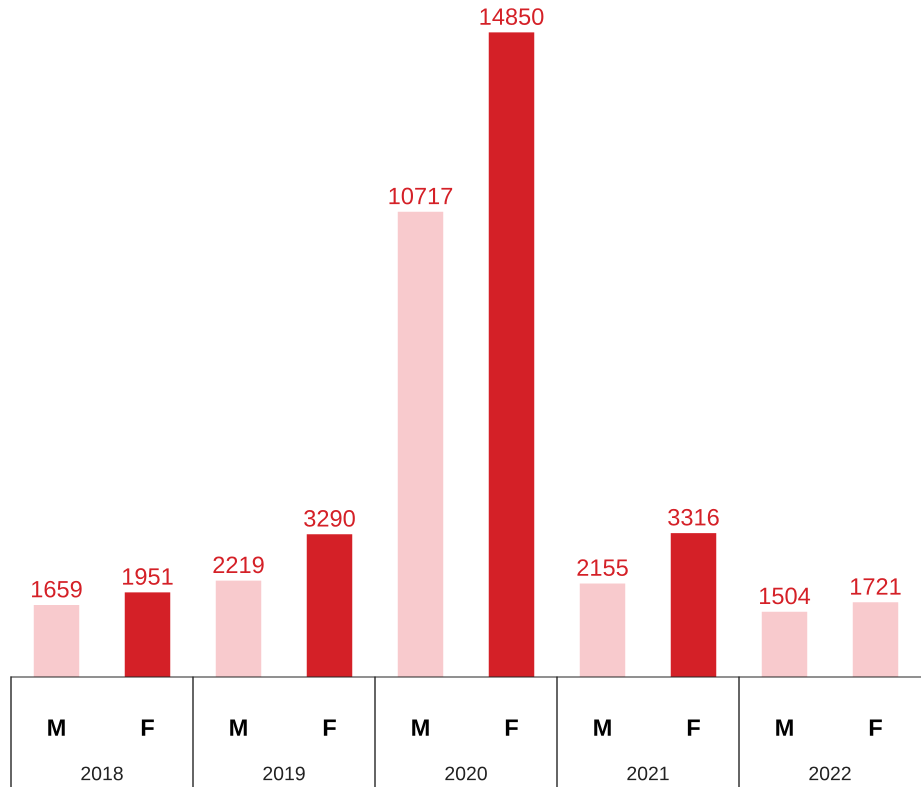 This screenshot has width=921, height=787. I want to click on data-label: 2155, so click(602, 567).